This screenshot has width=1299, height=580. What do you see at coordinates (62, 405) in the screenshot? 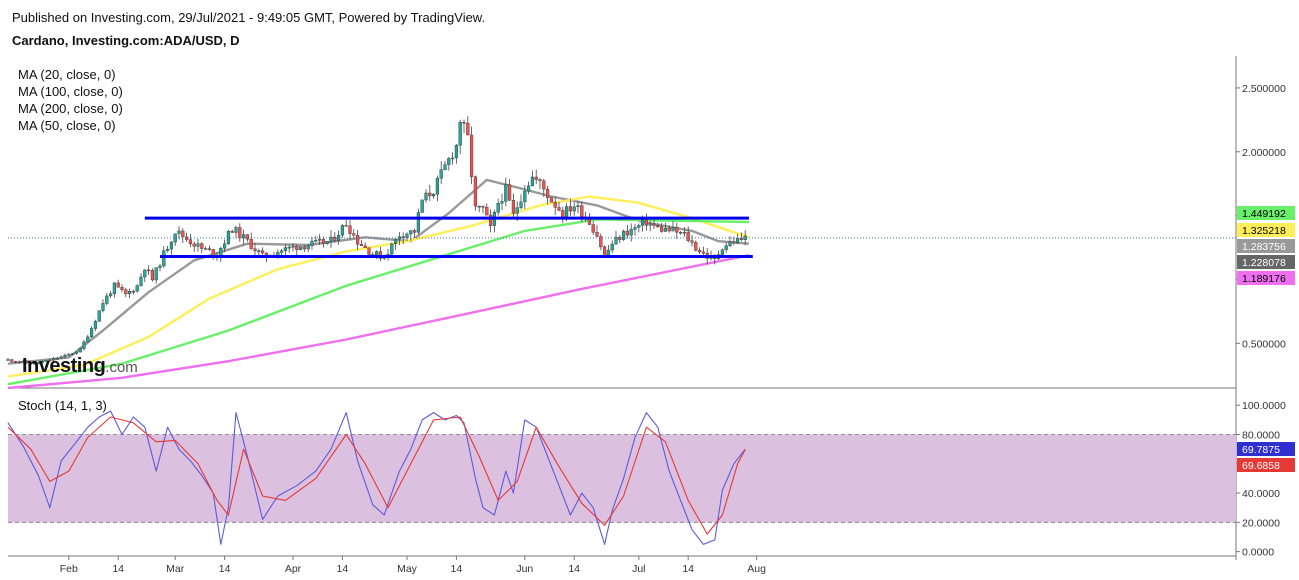
I see `stoch-legend: Stoch (14, 1, 3)` at bounding box center [62, 405].